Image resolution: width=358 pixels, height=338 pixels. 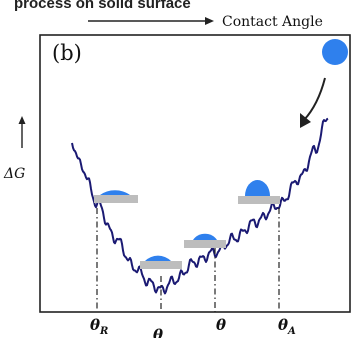 What do you see at coordinates (22, 120) in the screenshot?
I see `y-axis-arrow-head` at bounding box center [22, 120].